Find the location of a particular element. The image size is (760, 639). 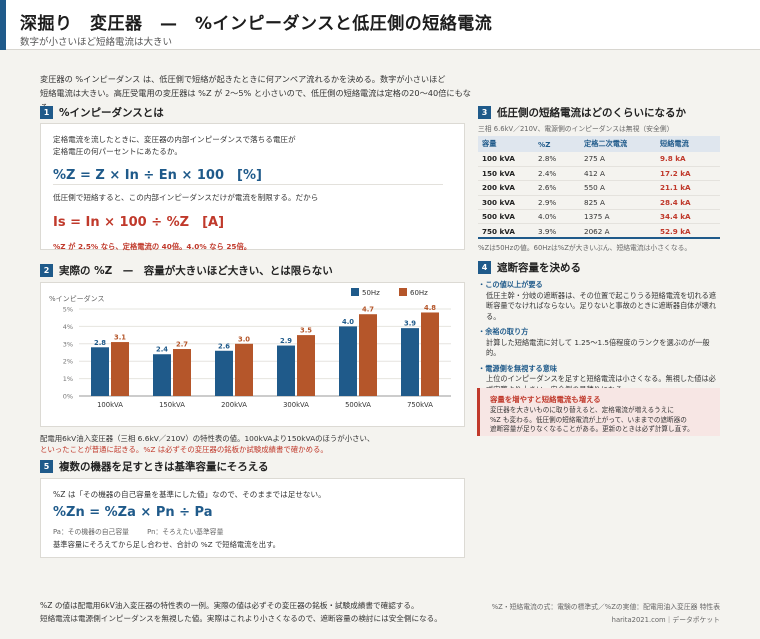

header-accent-bar is located at coordinates (3, 25).